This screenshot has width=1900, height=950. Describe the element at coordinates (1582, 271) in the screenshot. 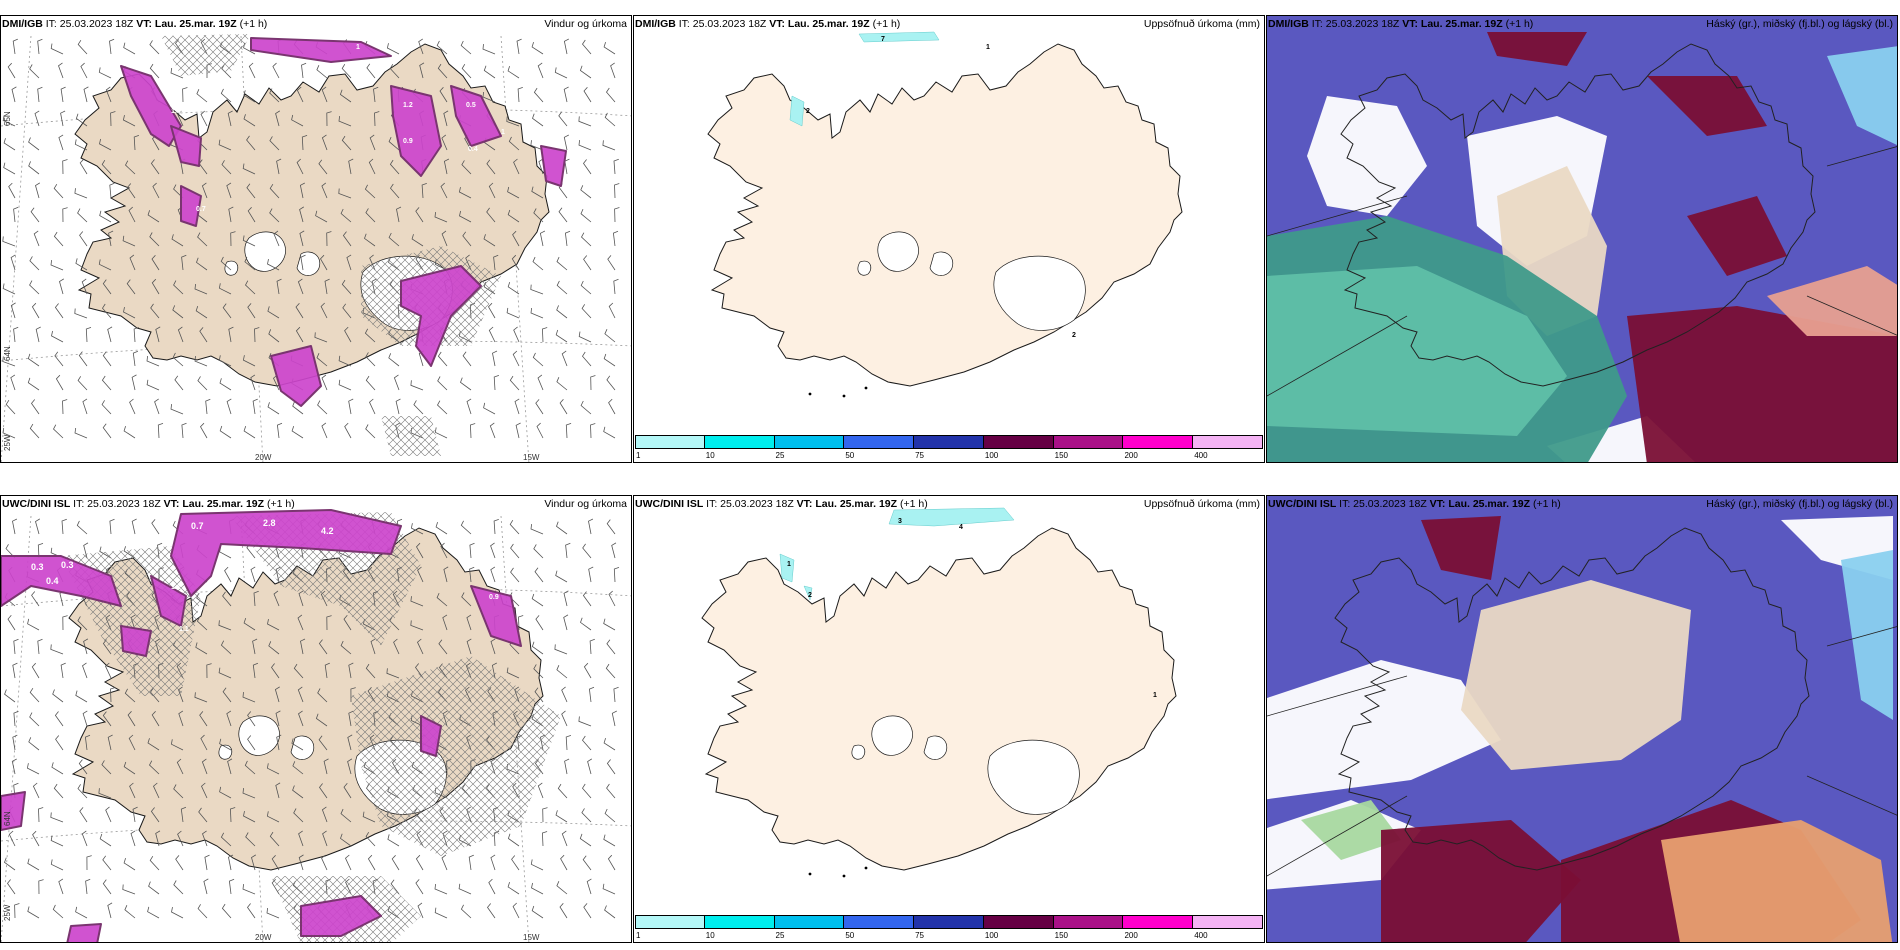

I see `grid-line` at that location.